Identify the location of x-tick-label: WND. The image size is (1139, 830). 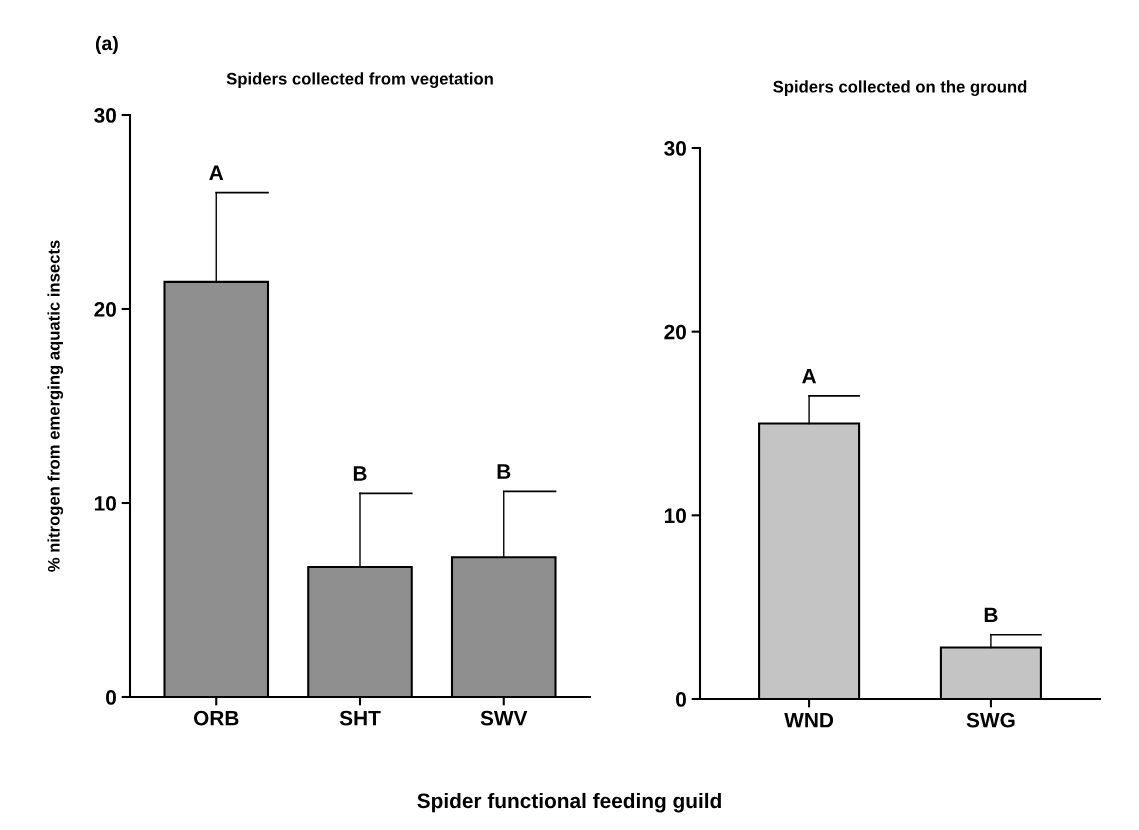
(809, 720).